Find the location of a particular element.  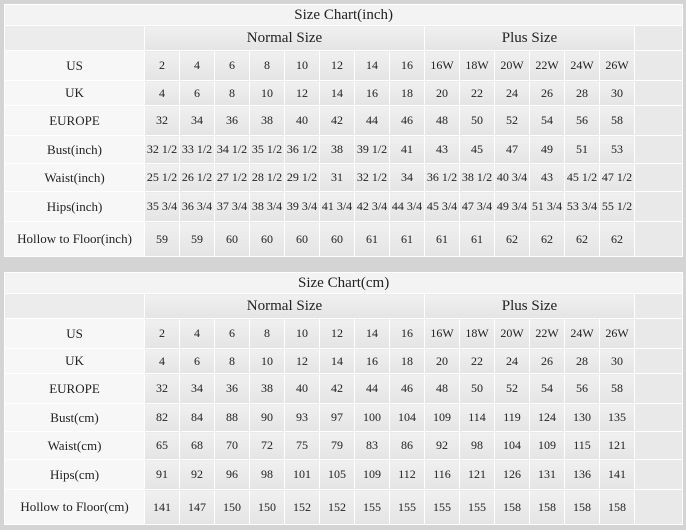

size-cell: 22W is located at coordinates (547, 65).